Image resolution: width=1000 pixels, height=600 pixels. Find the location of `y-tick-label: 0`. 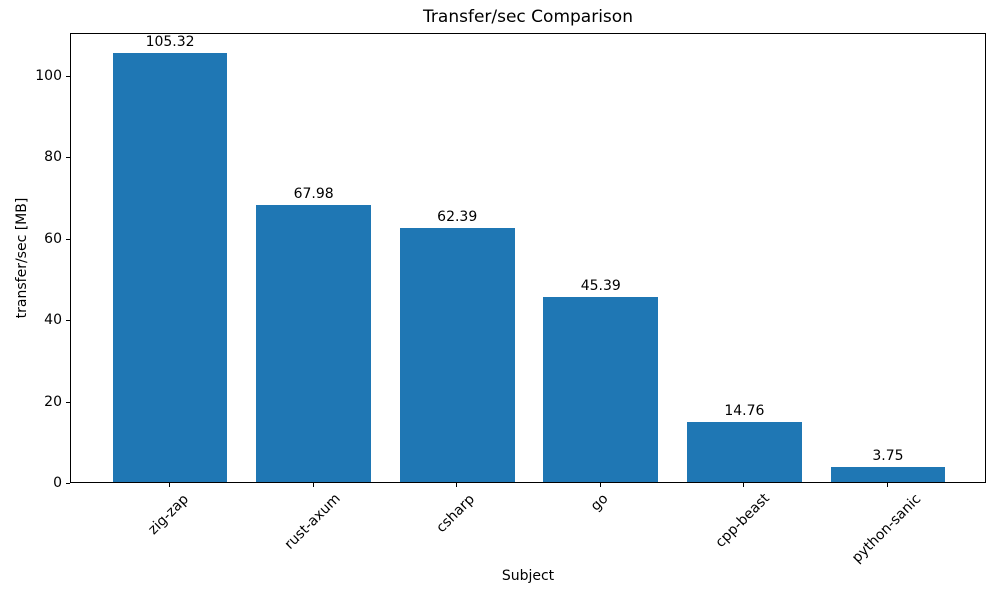

y-tick-label: 0 is located at coordinates (57, 483).